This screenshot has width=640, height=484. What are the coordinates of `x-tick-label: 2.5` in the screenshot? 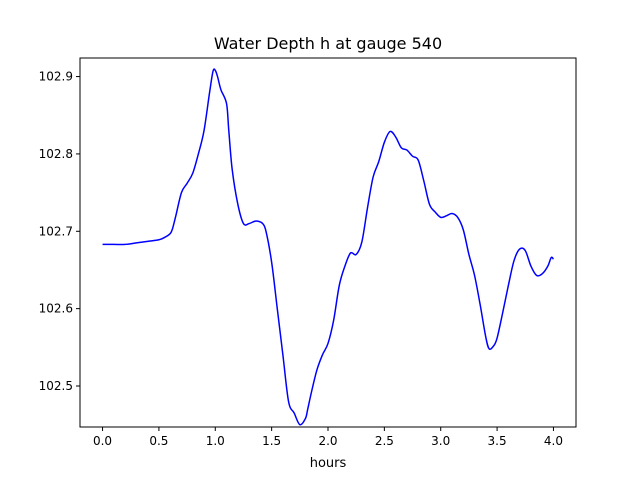 It's located at (384, 441).